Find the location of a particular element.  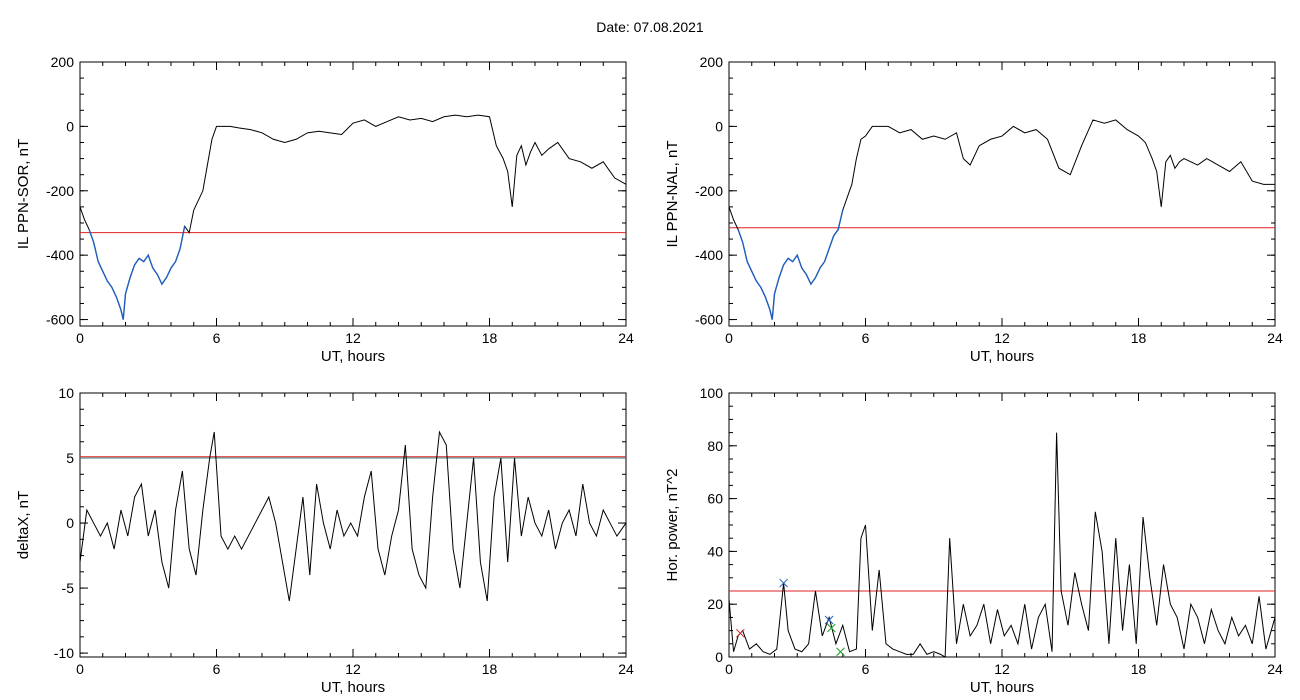

y-axis-title: Hor. power, nT^2 is located at coordinates (672, 525).